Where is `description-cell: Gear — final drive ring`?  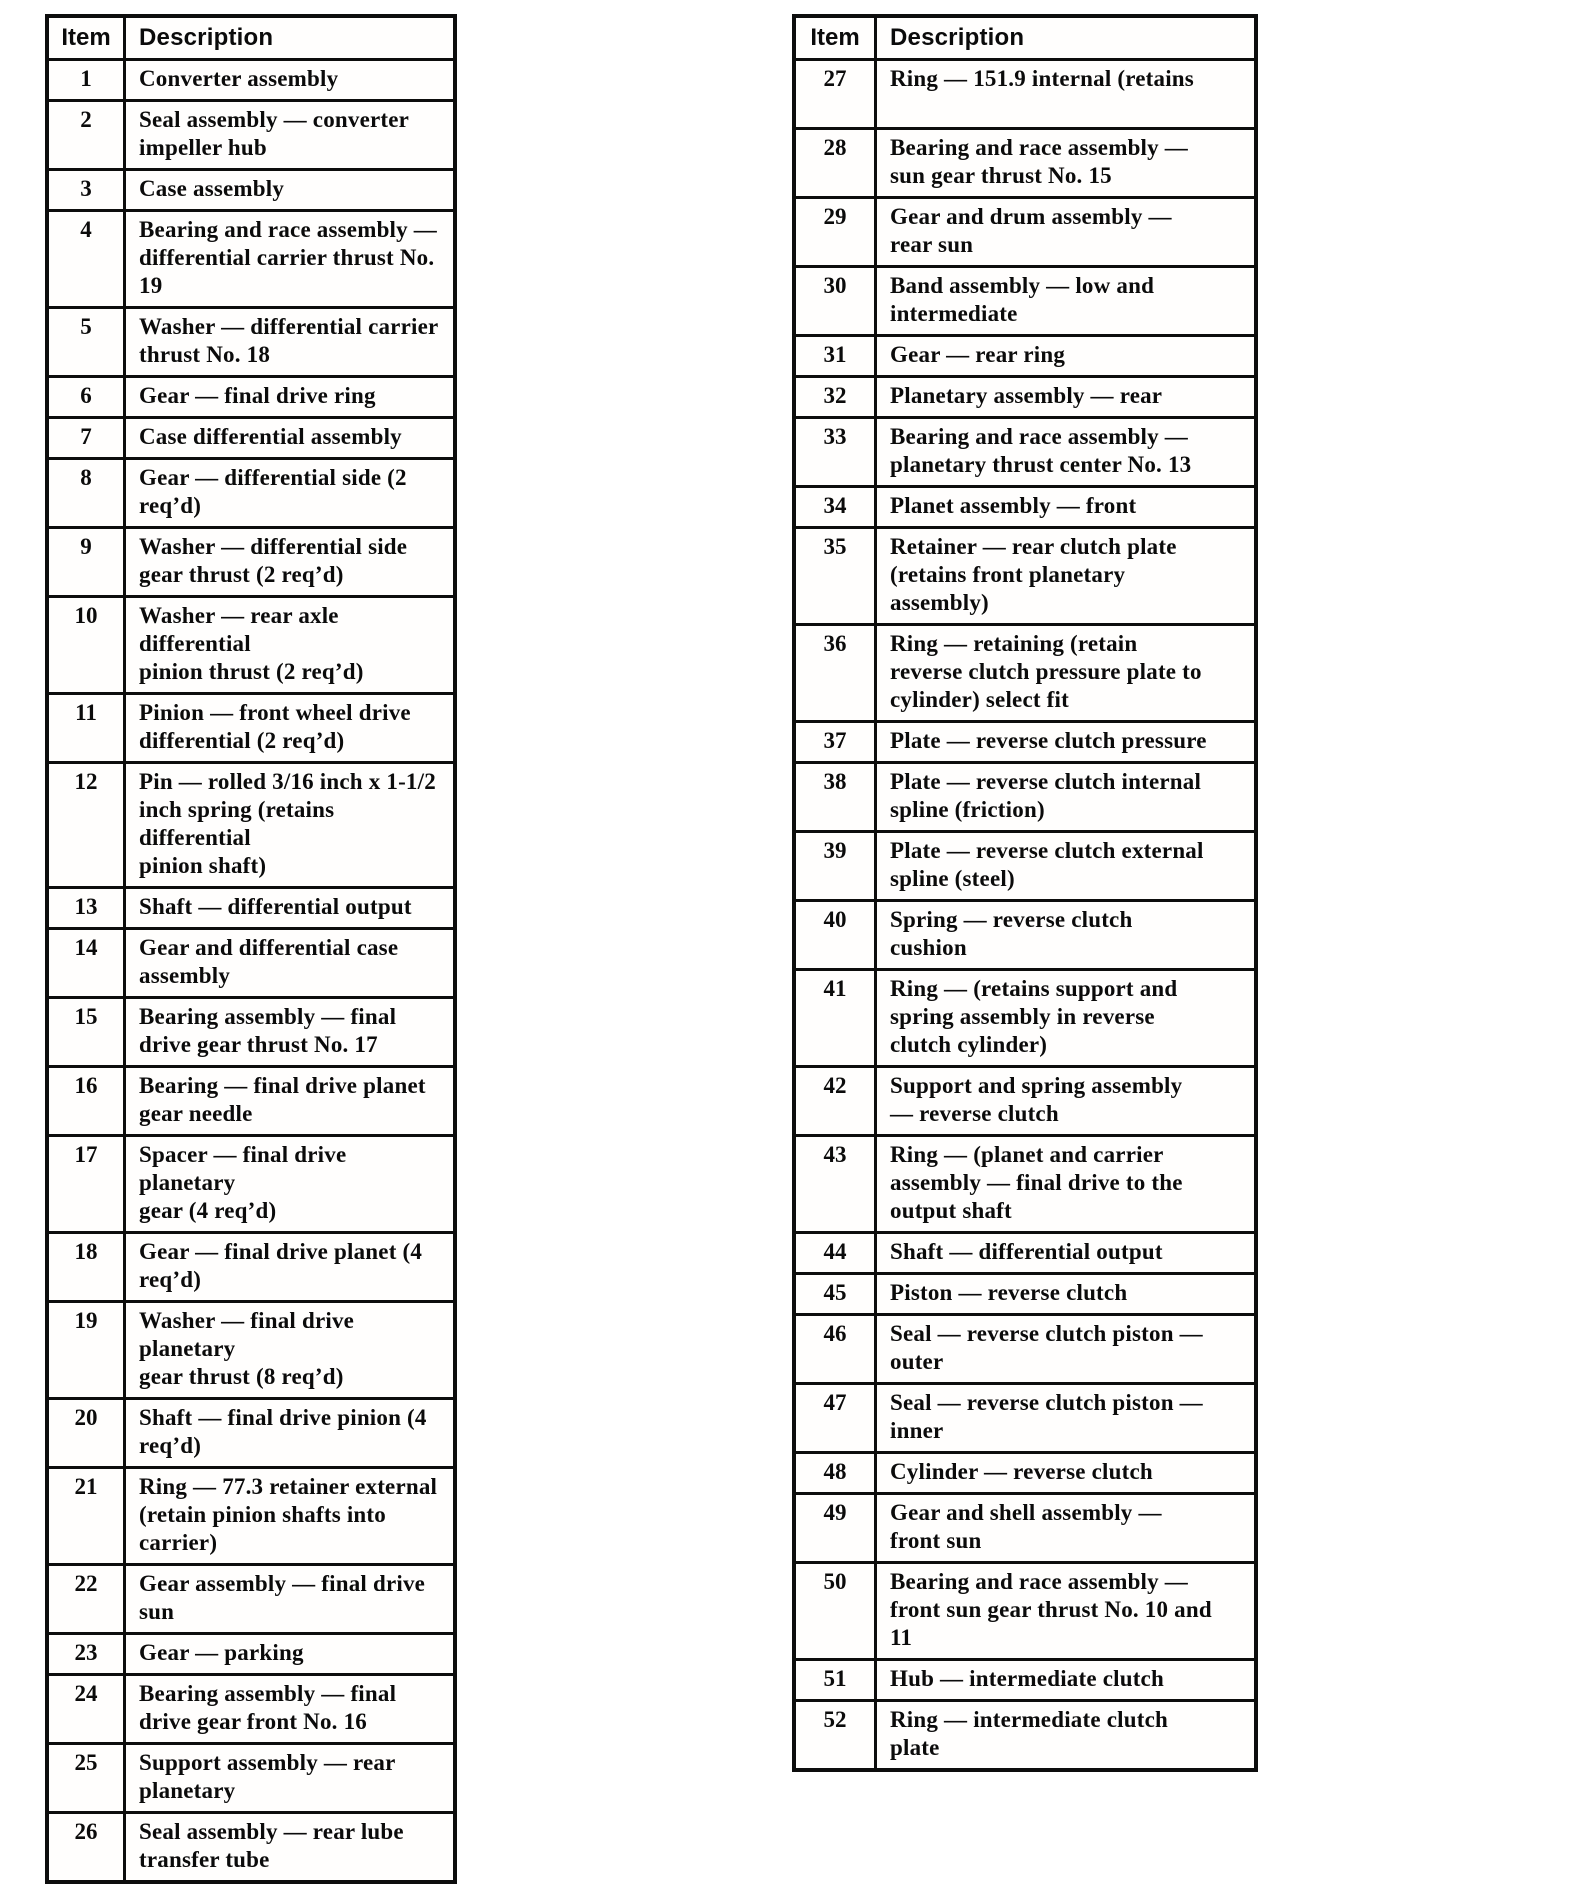
description-cell: Gear — final drive ring is located at coordinates (257, 395).